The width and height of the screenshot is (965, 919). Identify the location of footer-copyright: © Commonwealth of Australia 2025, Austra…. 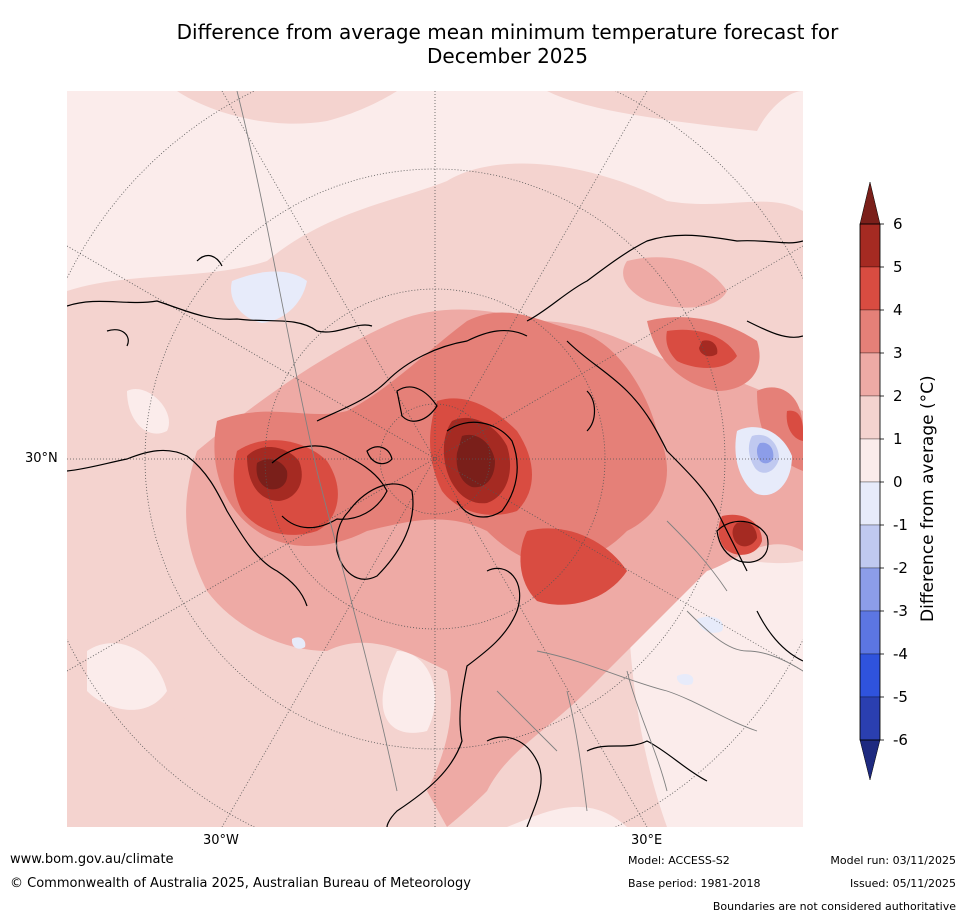
(240, 883).